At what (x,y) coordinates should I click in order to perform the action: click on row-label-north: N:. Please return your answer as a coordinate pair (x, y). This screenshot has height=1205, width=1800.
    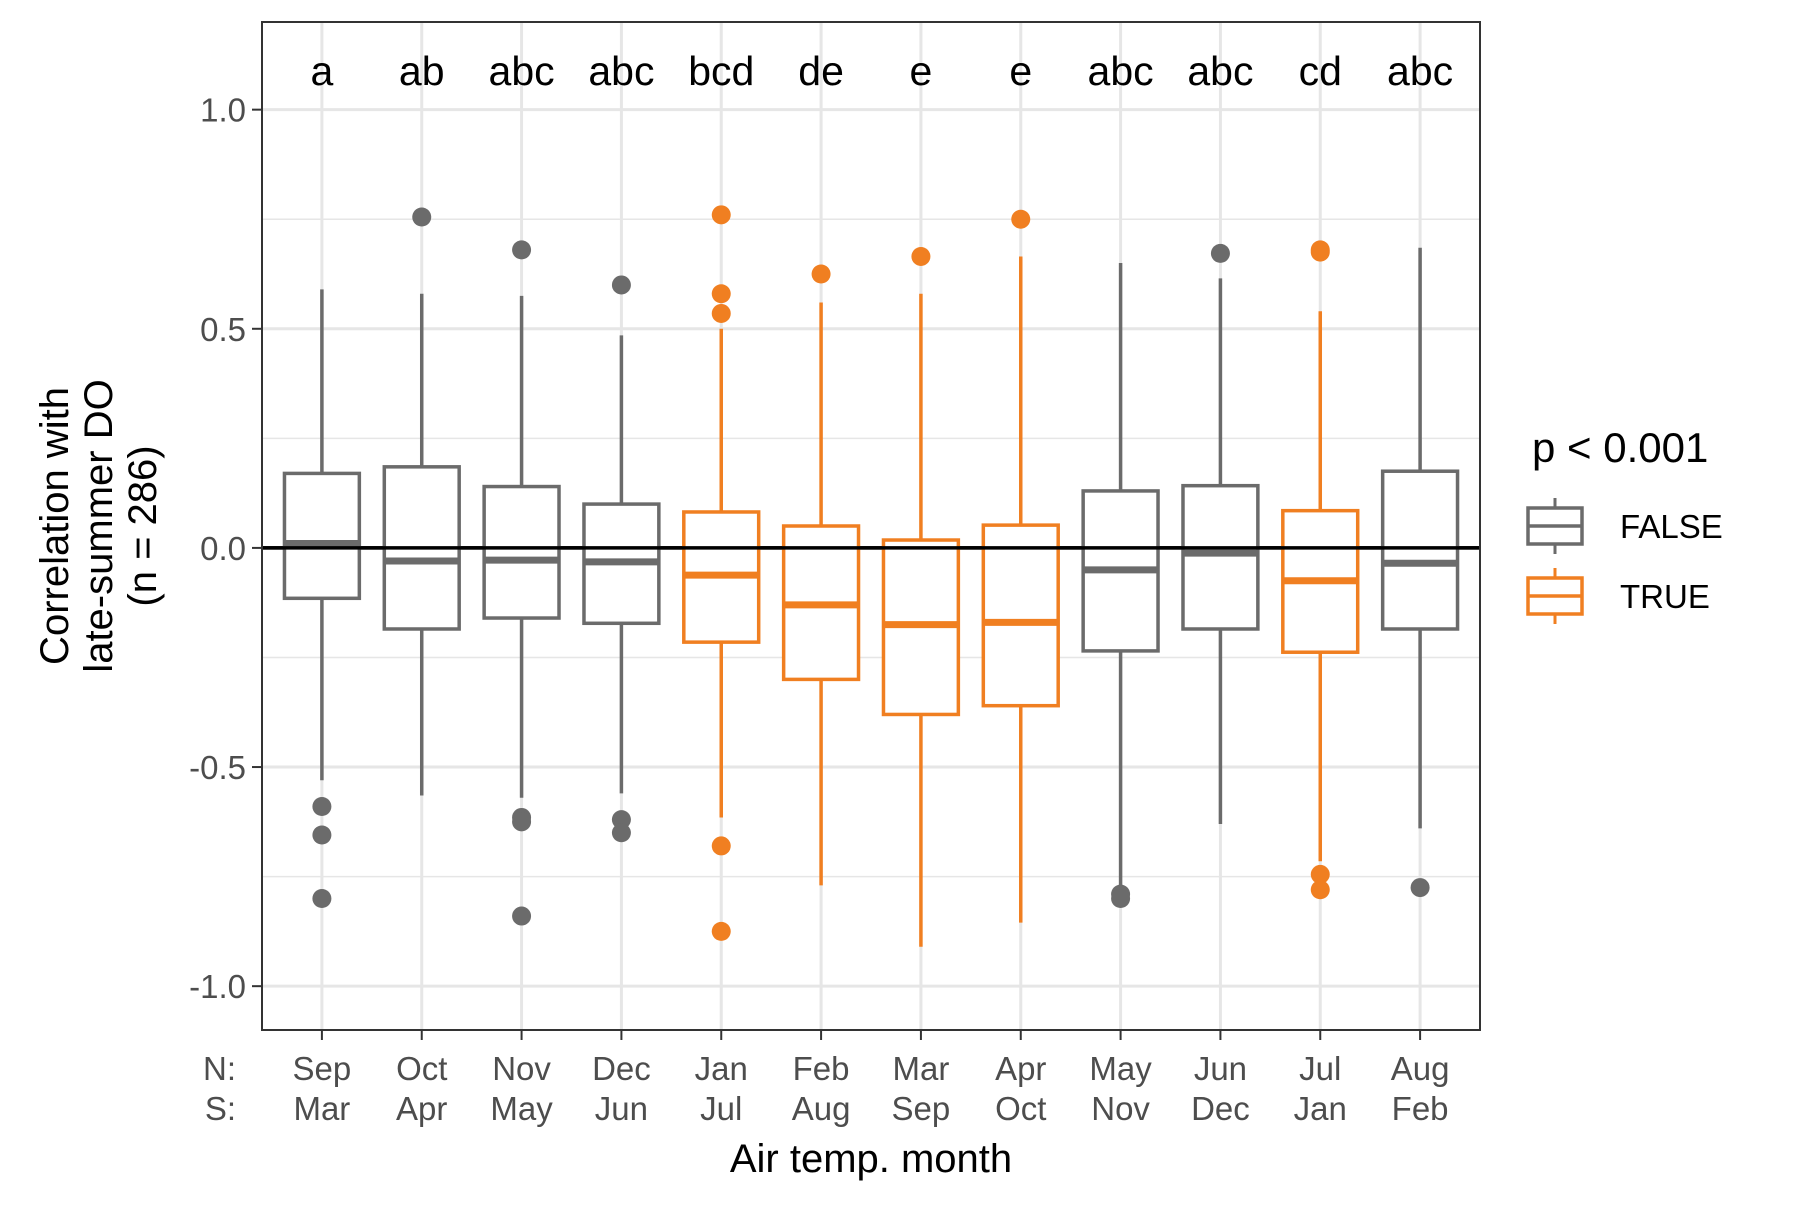
    Looking at the image, I should click on (219, 1068).